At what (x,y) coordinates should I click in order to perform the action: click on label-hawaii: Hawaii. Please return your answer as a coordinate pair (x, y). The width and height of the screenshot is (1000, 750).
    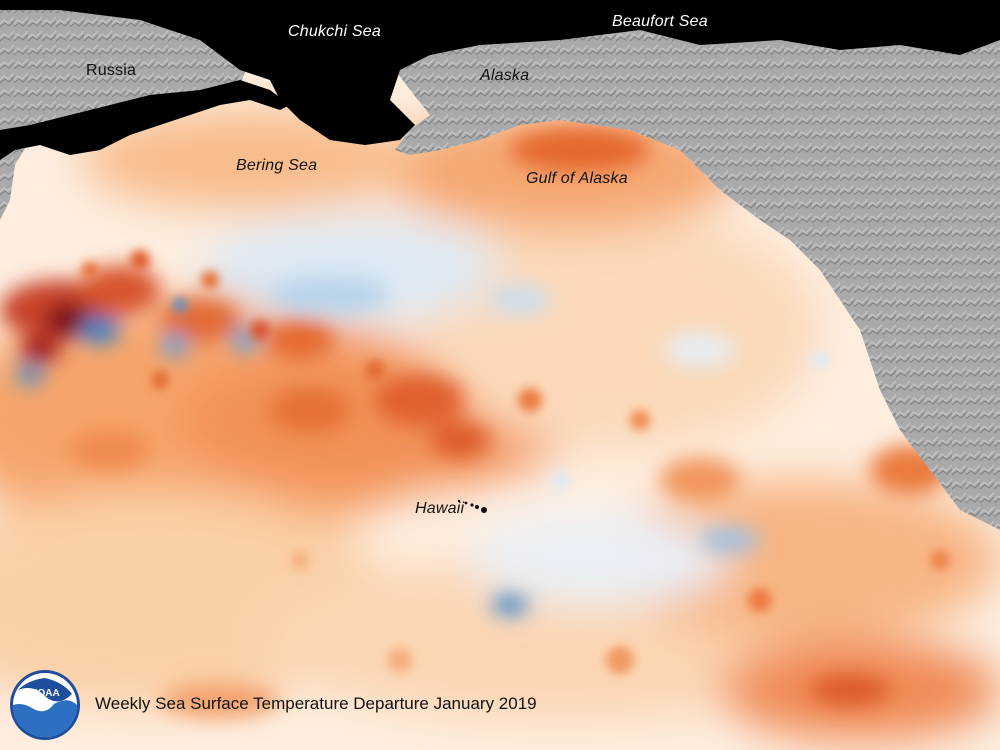
    Looking at the image, I should click on (440, 508).